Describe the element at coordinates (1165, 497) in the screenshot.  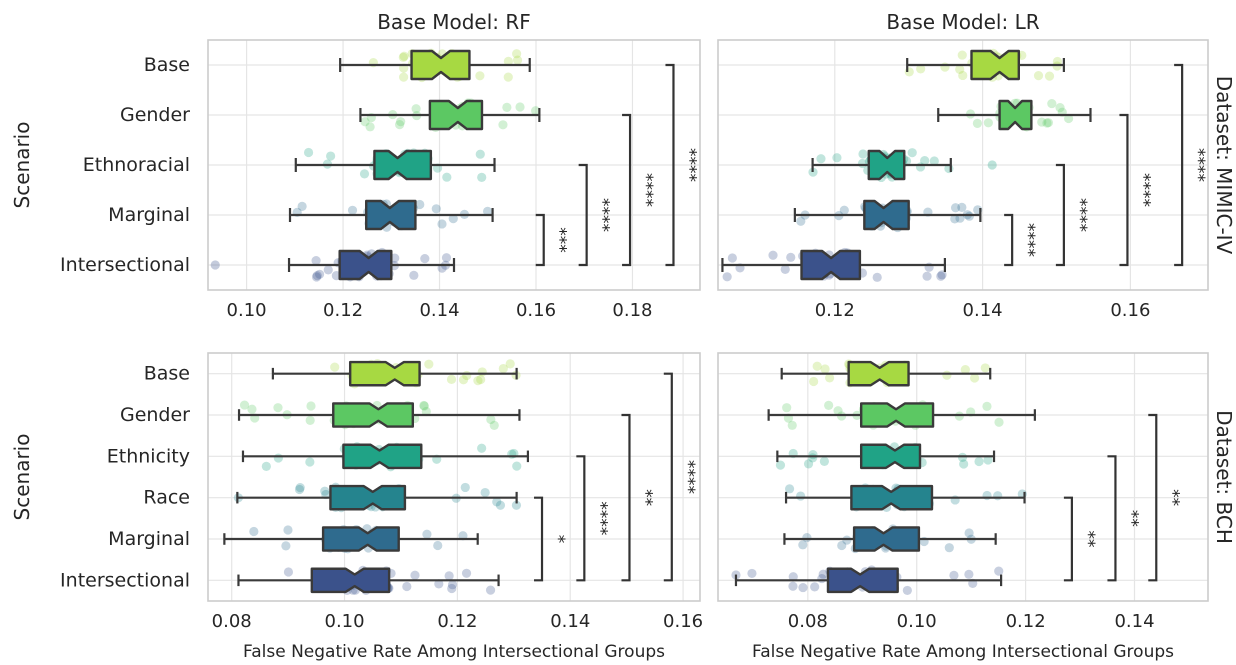
I see `significance-bracket: **` at that location.